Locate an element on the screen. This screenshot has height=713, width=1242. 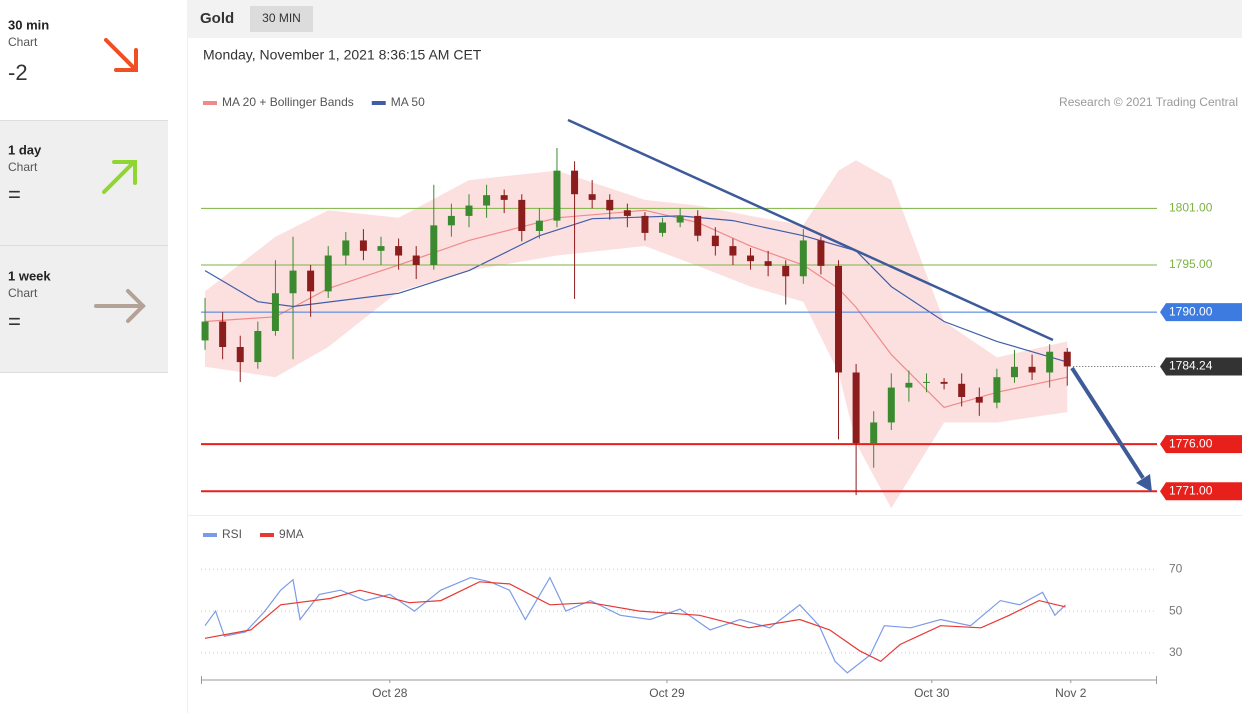
arrow-right-icon is located at coordinates (120, 306).